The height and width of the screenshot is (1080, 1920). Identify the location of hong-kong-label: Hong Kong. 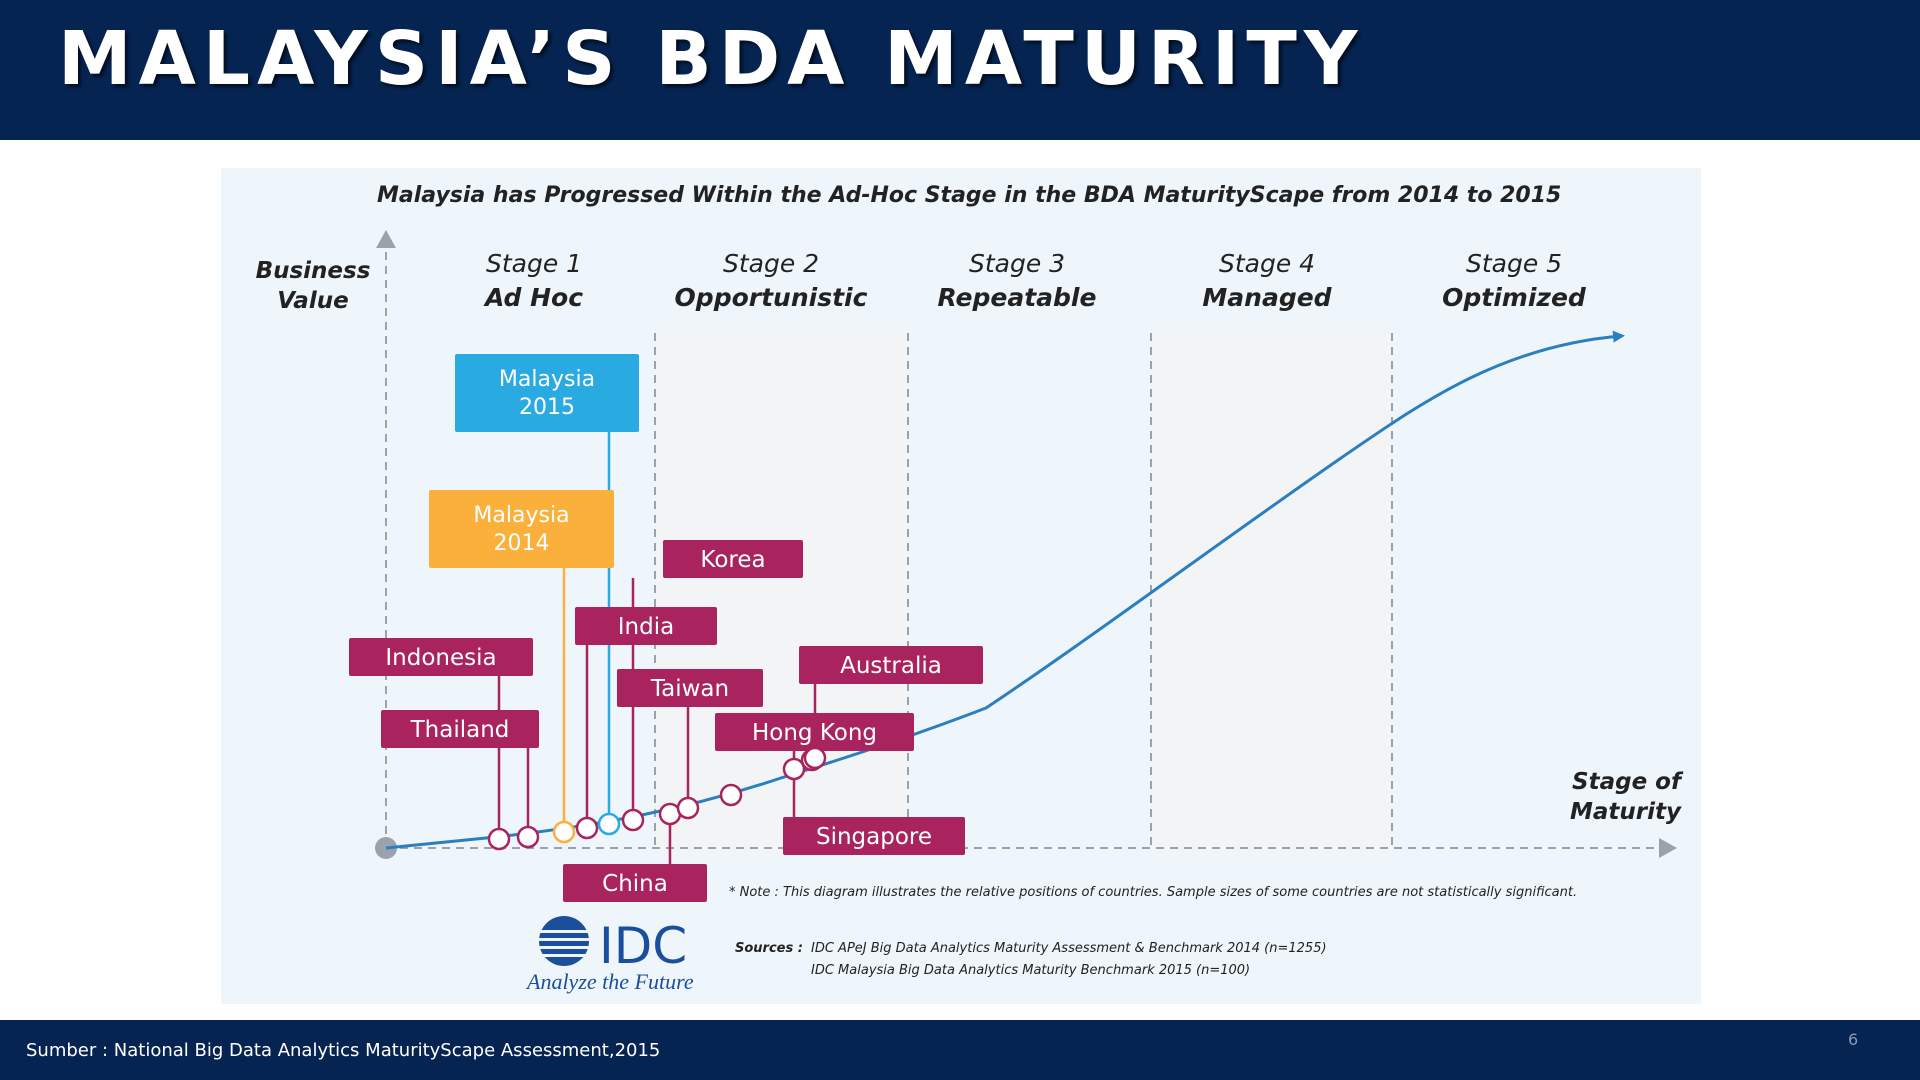
(814, 733).